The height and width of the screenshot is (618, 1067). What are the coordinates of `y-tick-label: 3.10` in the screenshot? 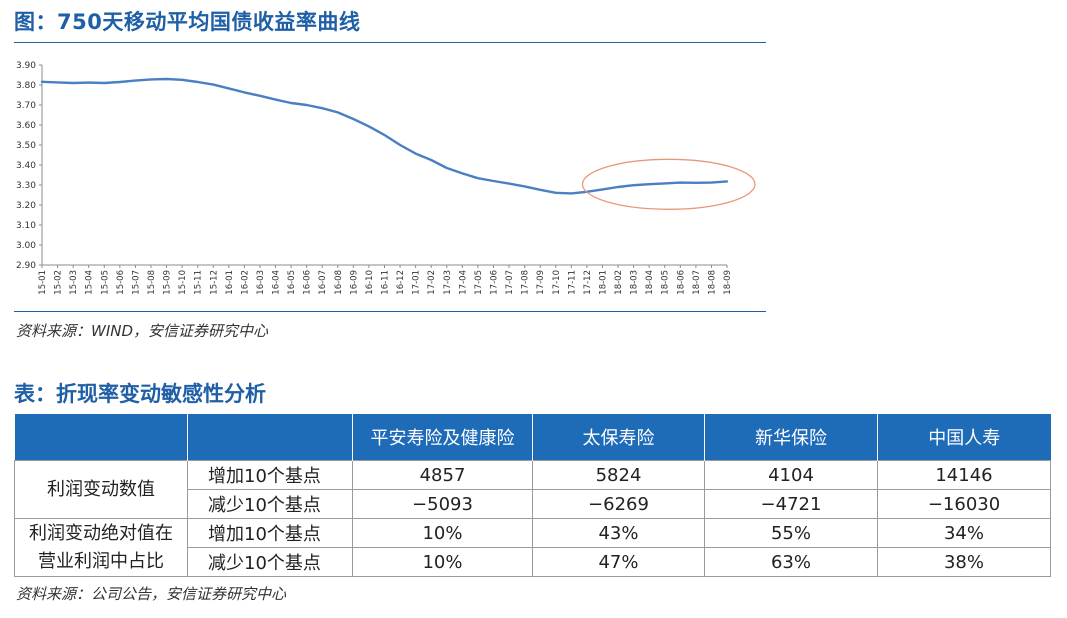 It's located at (26, 226).